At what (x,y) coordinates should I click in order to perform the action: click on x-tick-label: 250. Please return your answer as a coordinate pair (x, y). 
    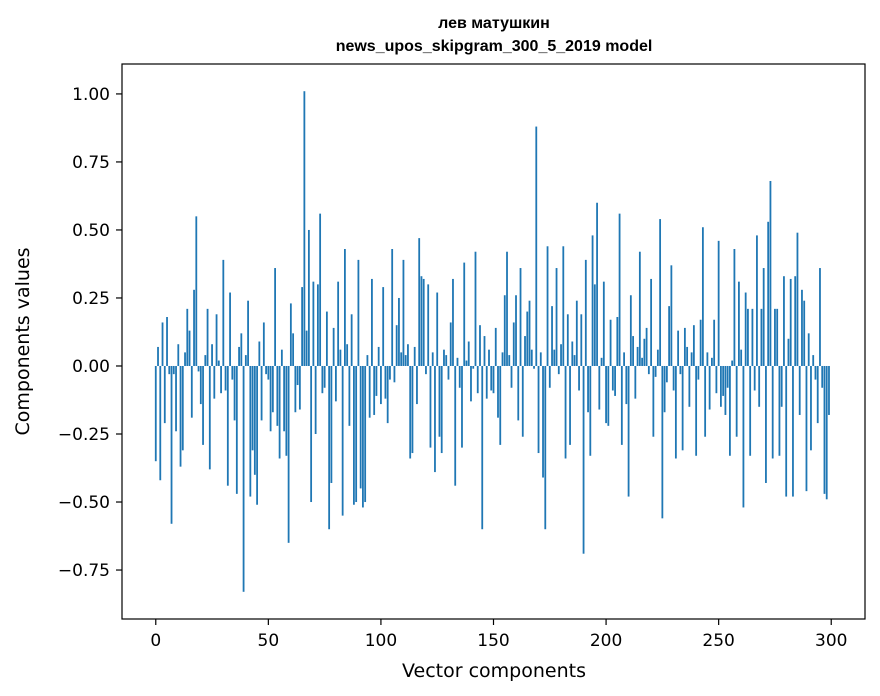
    Looking at the image, I should click on (718, 641).